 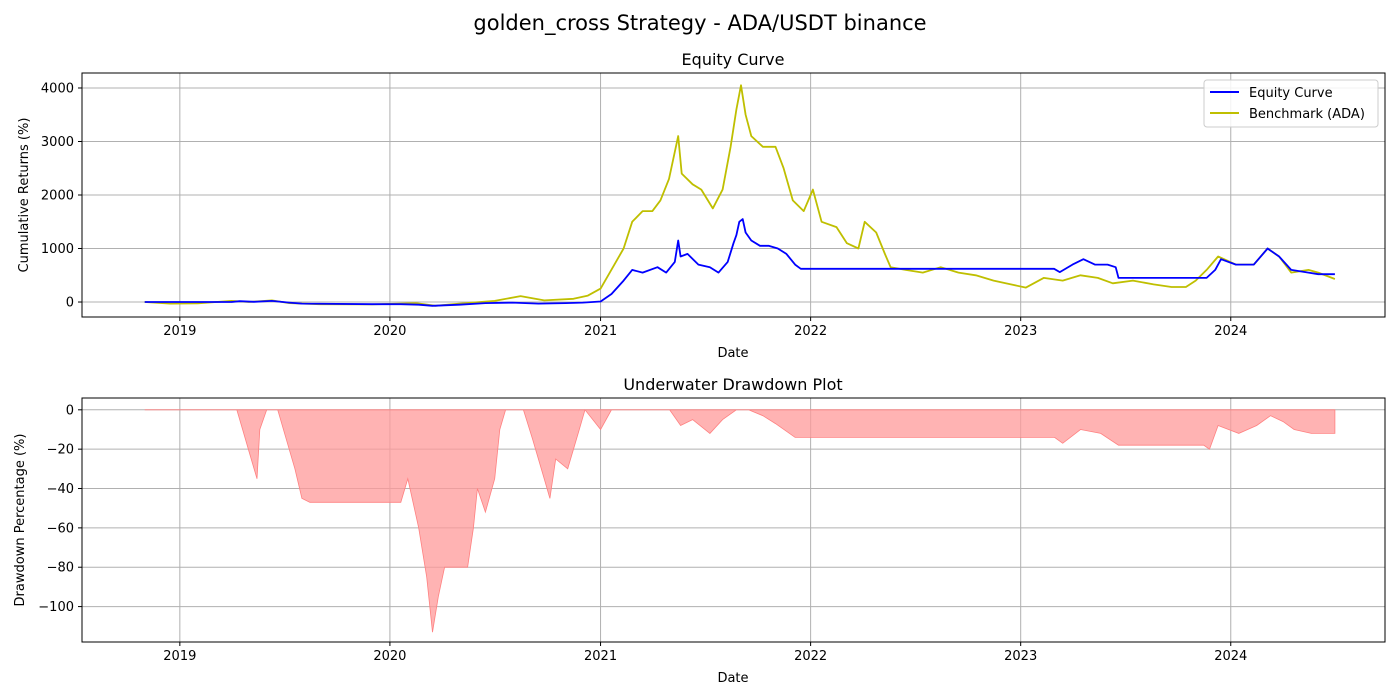 I want to click on series-line-equity-curve, so click(x=739, y=262).